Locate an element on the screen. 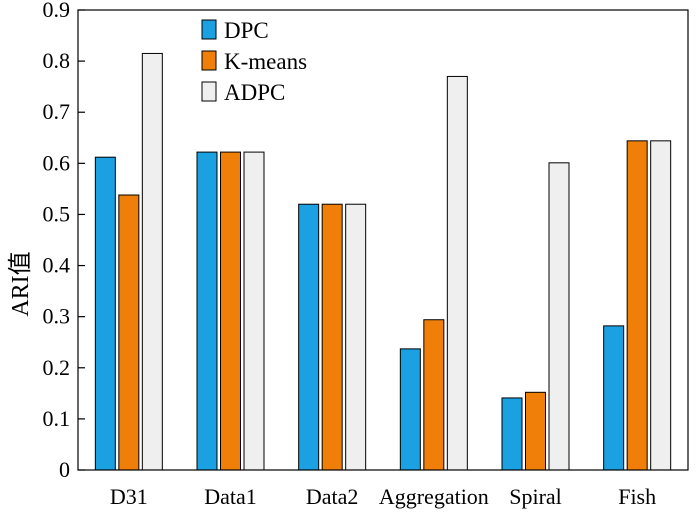 The height and width of the screenshot is (512, 700). bar-k-means-fish is located at coordinates (637, 305).